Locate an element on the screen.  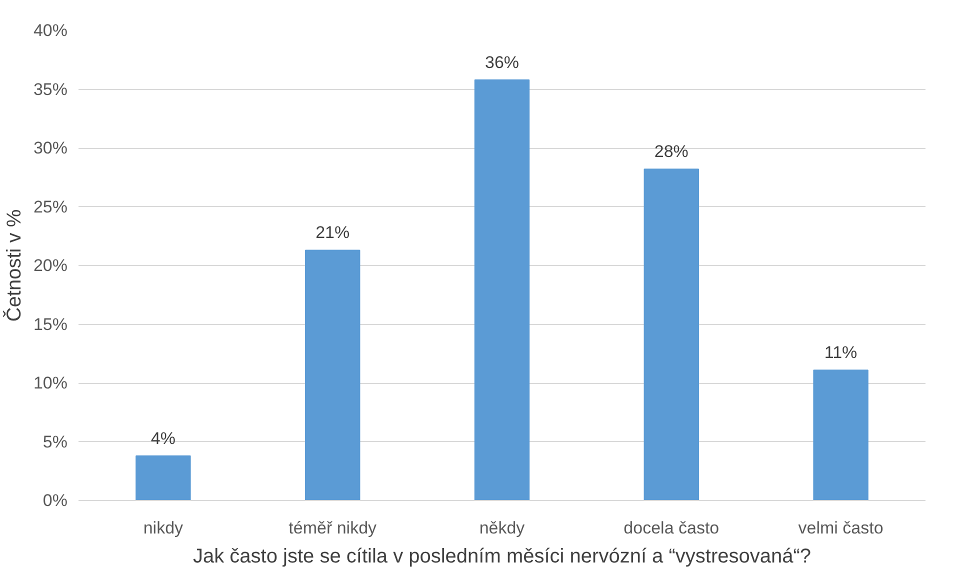
y-tick-label: 5% is located at coordinates (55, 442).